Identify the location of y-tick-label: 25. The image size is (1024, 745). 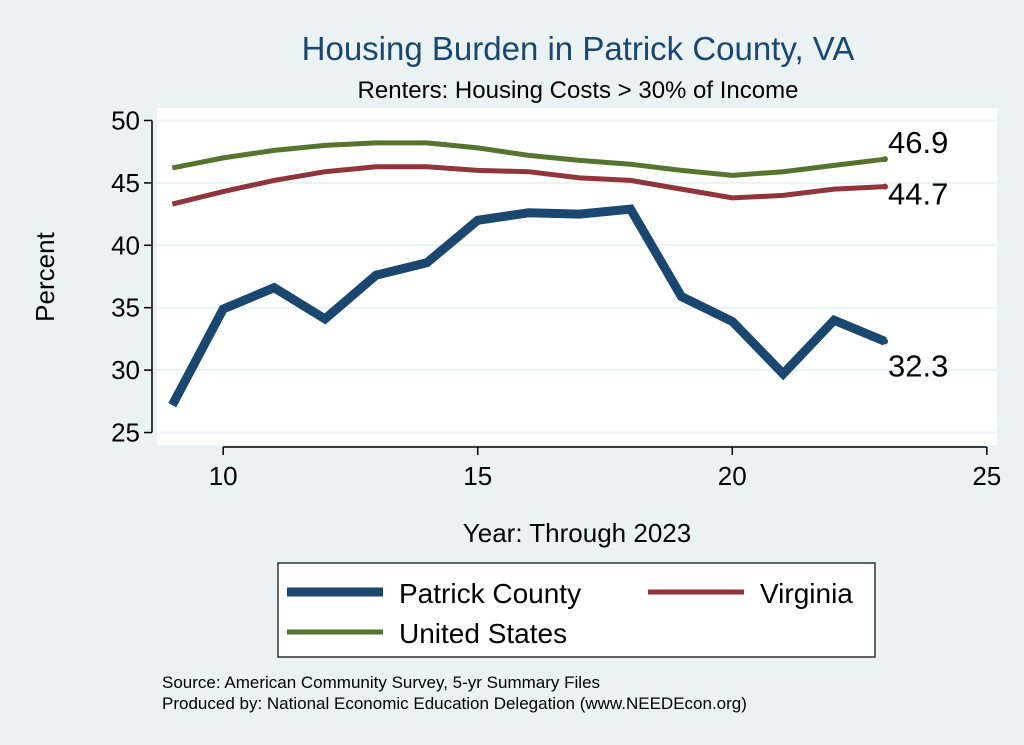
(125, 433).